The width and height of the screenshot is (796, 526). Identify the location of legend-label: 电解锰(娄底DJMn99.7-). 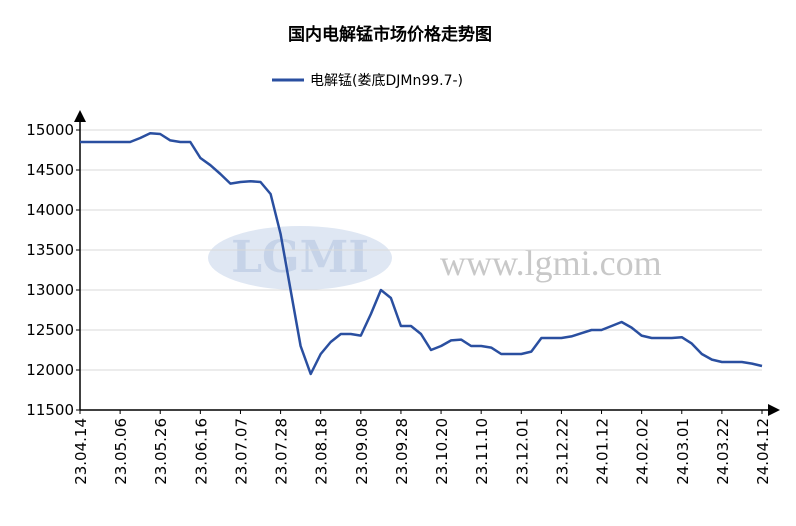
(386, 81).